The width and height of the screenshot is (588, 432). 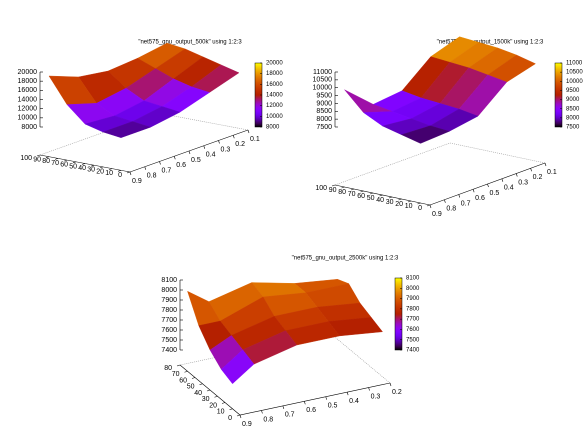 I want to click on z-tick-label: 7900, so click(x=169, y=300).